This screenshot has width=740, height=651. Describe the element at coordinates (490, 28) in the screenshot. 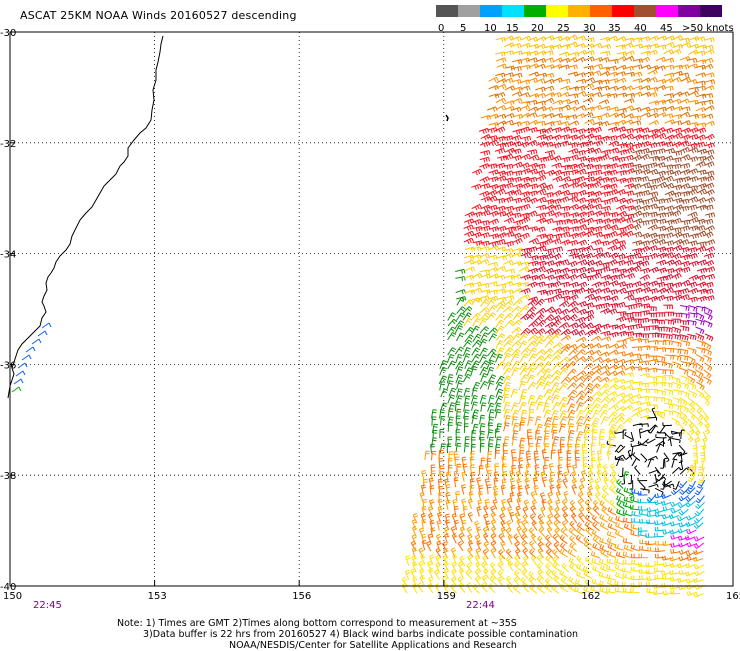

I see `legend-label: 10` at that location.